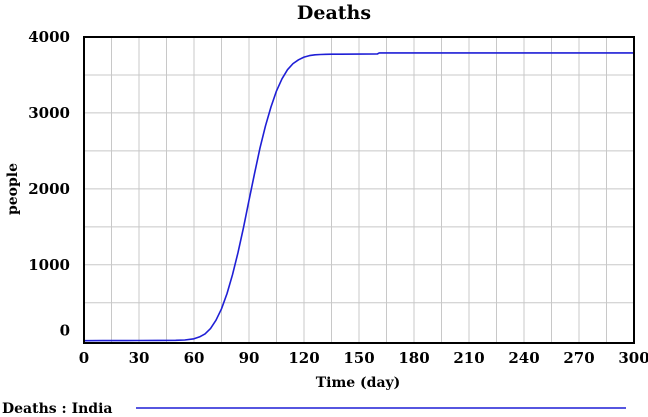  I want to click on y-tick-label: 3000, so click(49, 113).